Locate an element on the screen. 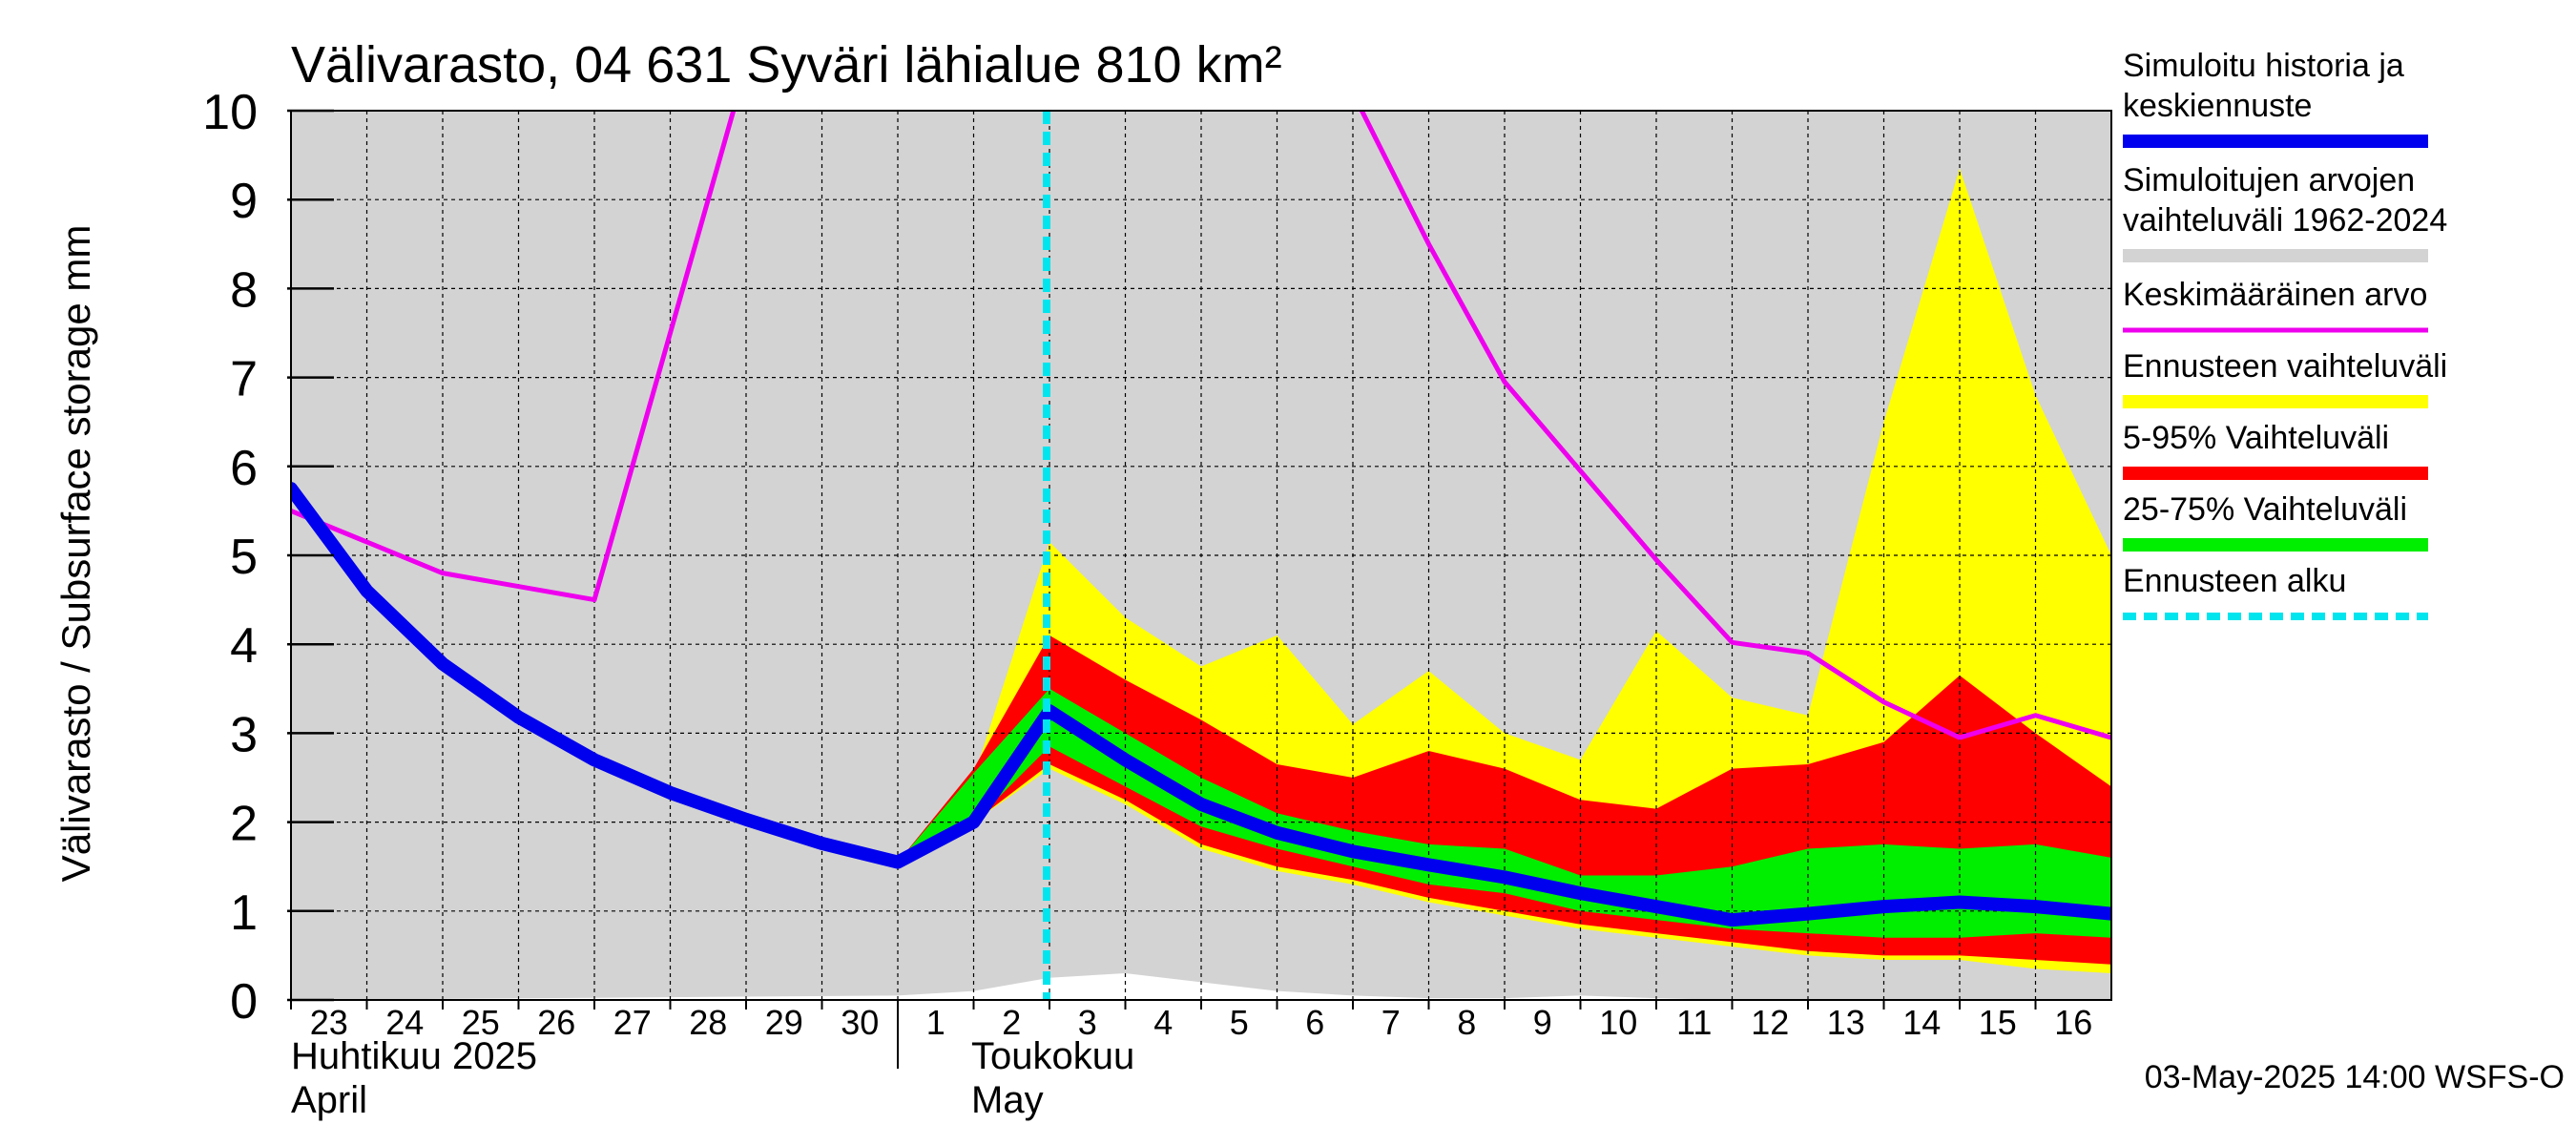 Image resolution: width=2576 pixels, height=1145 pixels. x-tick-label: 23 is located at coordinates (329, 1022).